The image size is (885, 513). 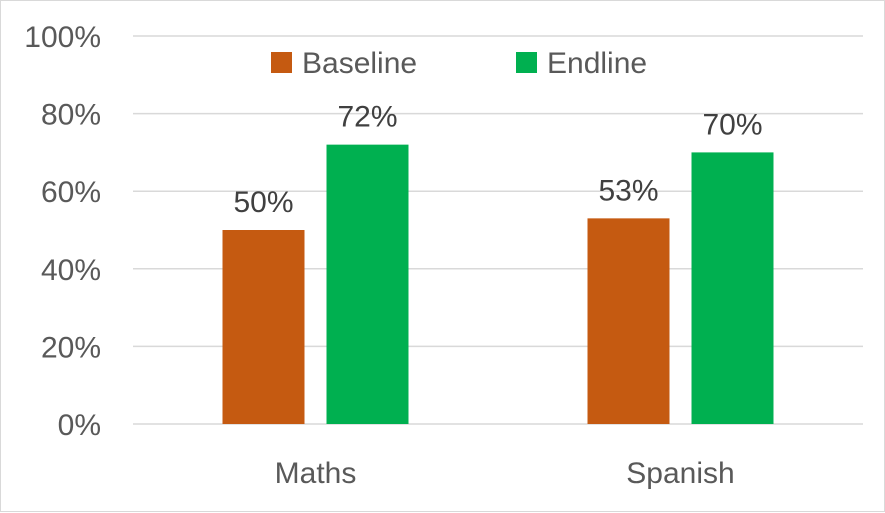 I want to click on bar-baseline-spanish, so click(x=628, y=321).